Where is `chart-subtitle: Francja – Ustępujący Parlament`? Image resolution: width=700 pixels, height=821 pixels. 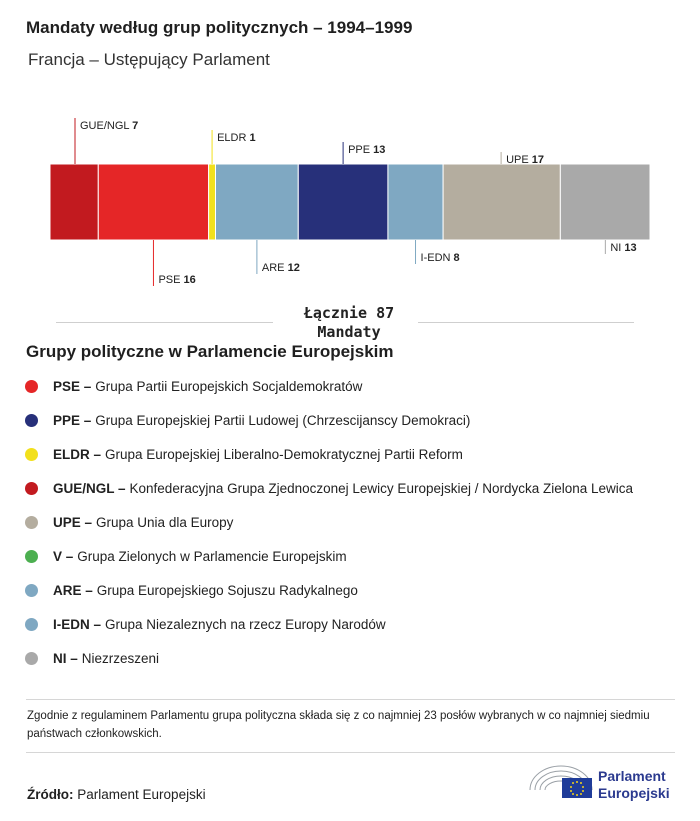
chart-subtitle: Francja – Ustępujący Parlament is located at coordinates (149, 59).